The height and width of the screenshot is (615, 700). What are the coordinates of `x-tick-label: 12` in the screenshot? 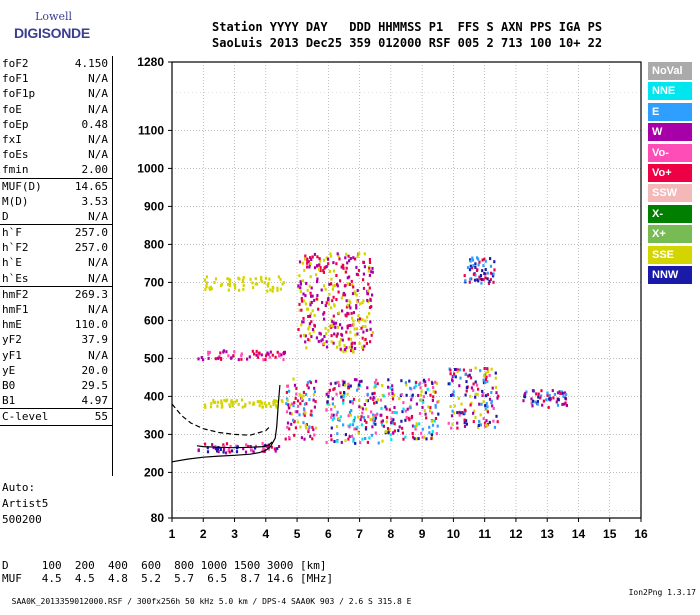 It's located at (516, 534).